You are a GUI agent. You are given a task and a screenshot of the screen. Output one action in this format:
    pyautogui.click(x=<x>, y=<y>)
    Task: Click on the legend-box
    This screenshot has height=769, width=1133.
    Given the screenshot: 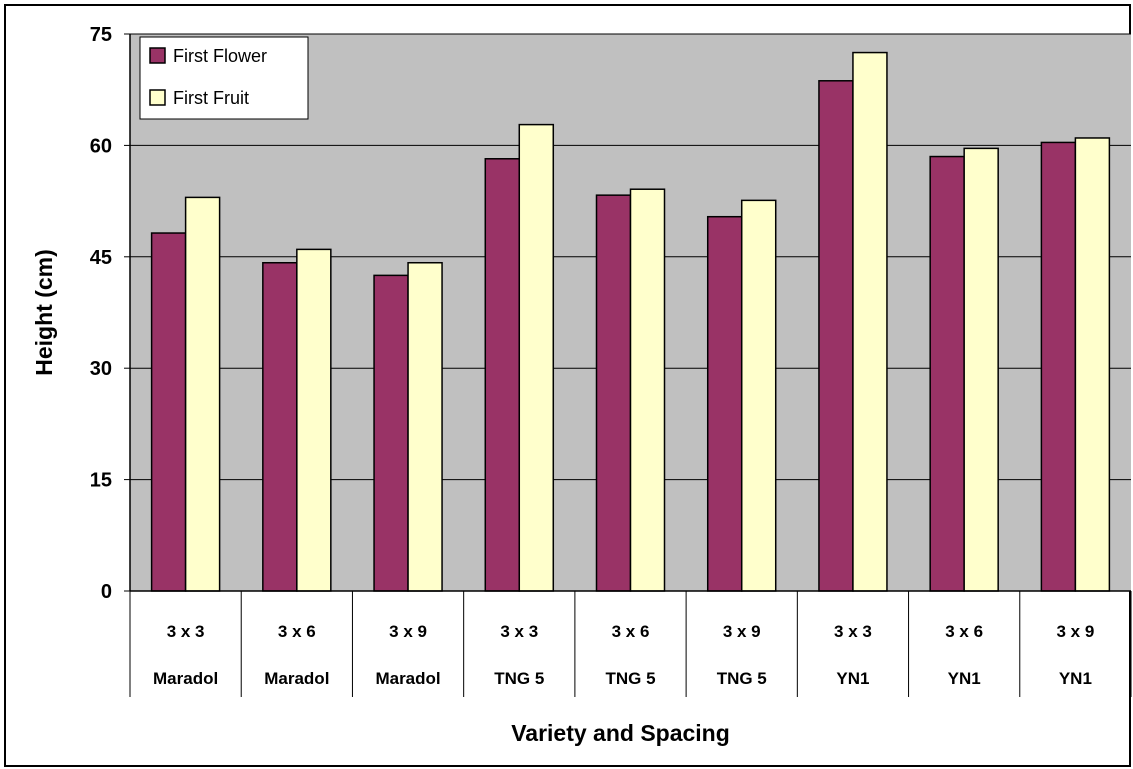 What is the action you would take?
    pyautogui.click(x=224, y=78)
    